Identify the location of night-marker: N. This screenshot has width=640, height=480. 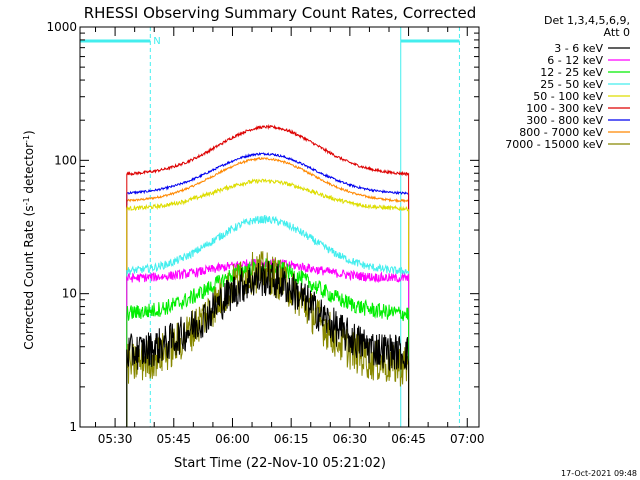
(156, 41).